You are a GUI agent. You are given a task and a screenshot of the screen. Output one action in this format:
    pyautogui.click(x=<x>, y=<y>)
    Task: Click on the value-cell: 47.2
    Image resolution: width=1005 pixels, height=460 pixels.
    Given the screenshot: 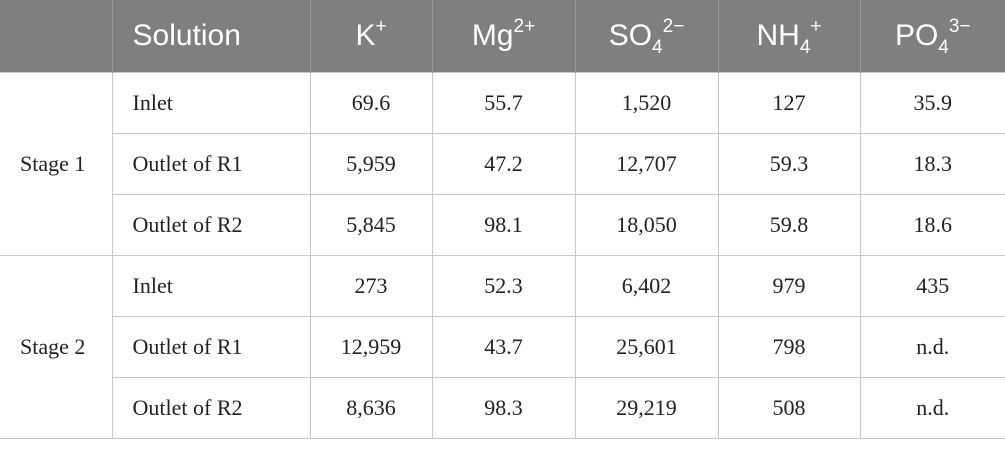 What is the action you would take?
    pyautogui.click(x=503, y=164)
    